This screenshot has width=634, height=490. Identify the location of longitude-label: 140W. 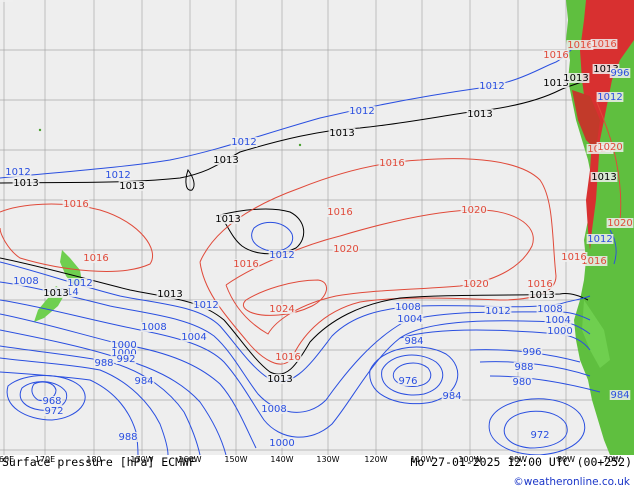
(282, 459).